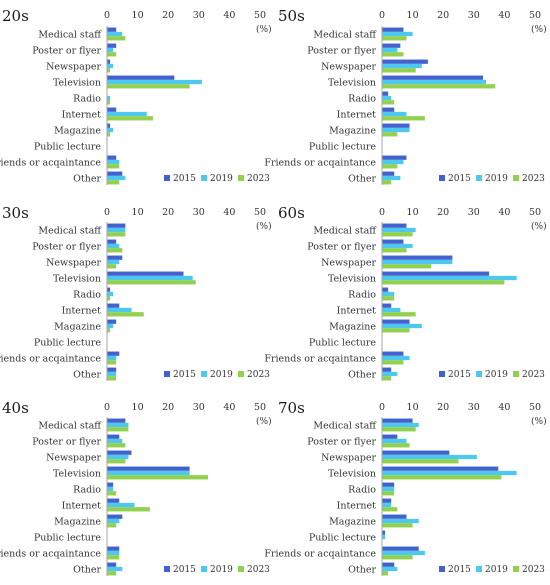 This screenshot has height=585, width=550. Describe the element at coordinates (384, 537) in the screenshot. I see `bar-public-lecture-2019` at that location.